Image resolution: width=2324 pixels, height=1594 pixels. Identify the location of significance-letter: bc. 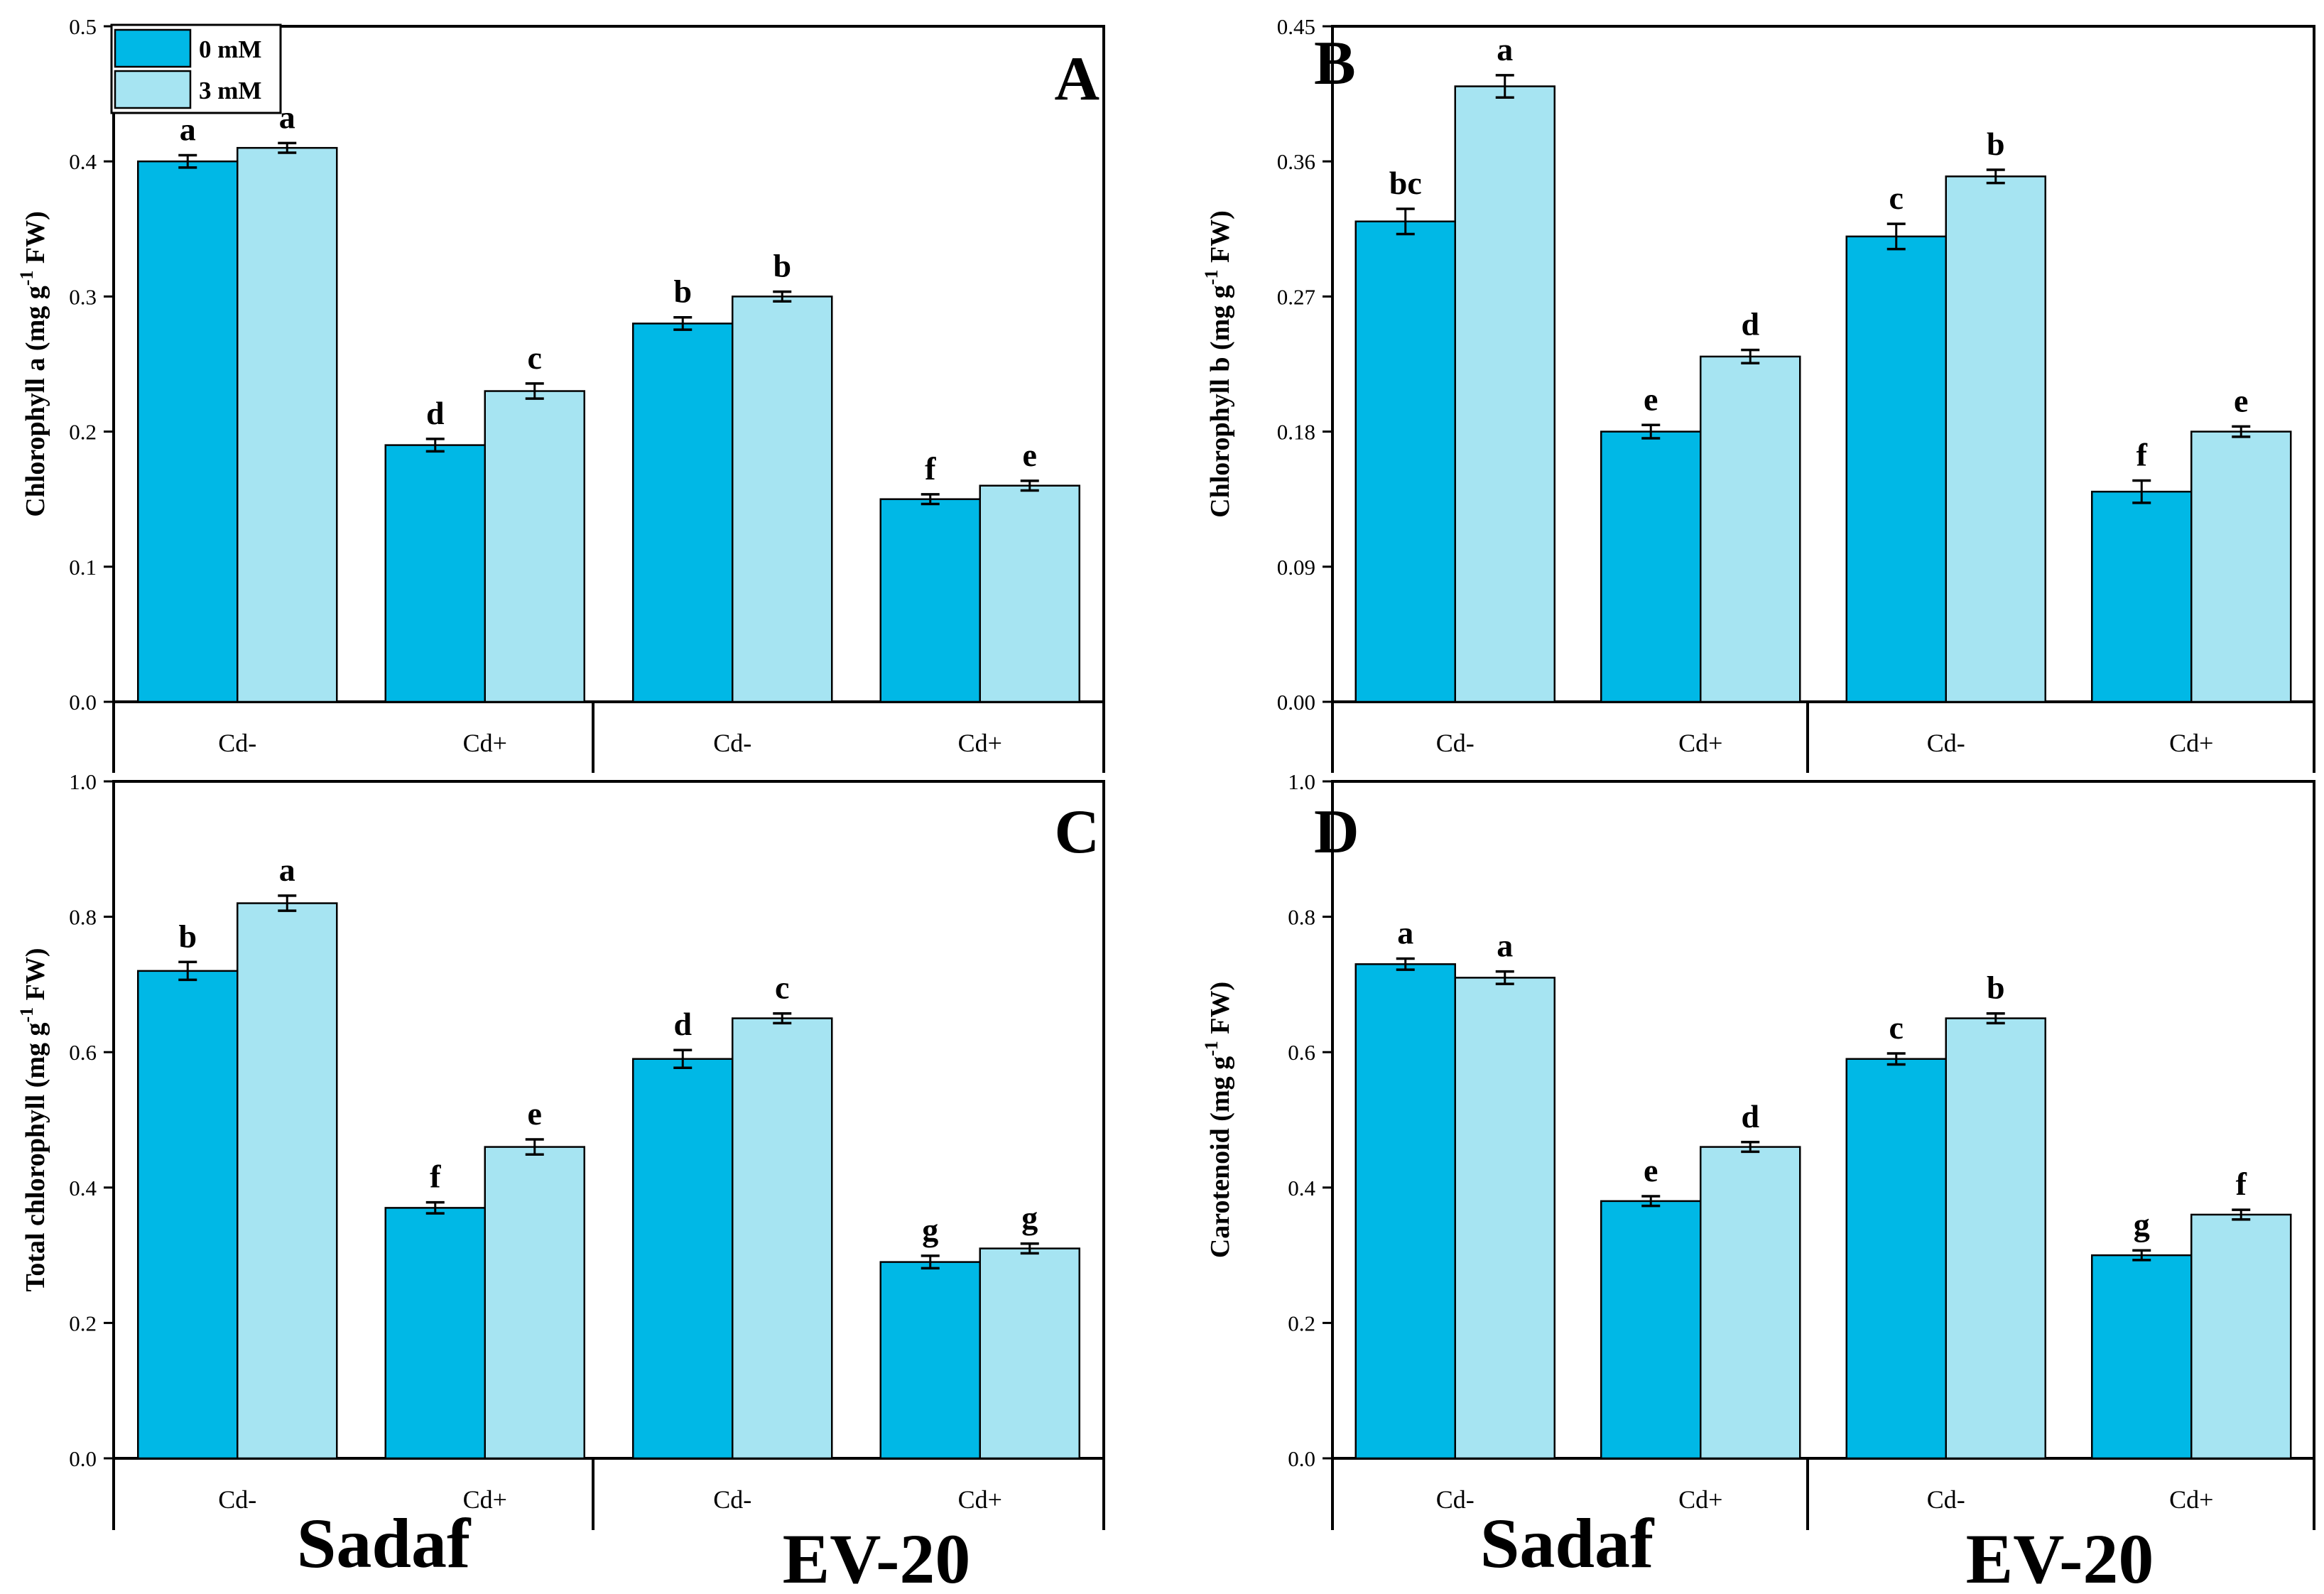
(1405, 183).